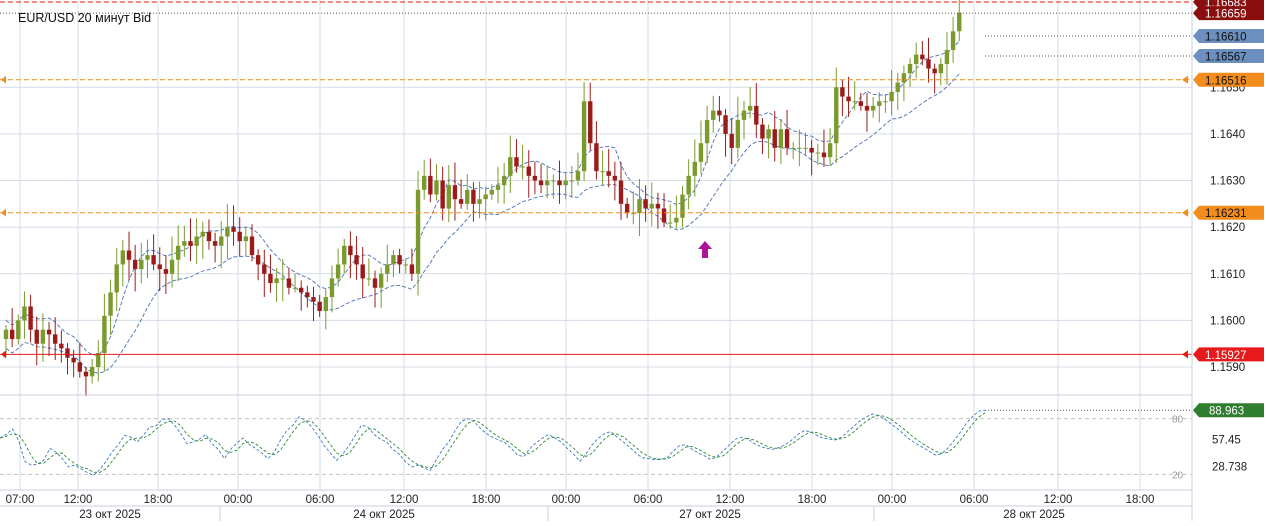 The width and height of the screenshot is (1266, 526). Describe the element at coordinates (1227, 182) in the screenshot. I see `price-tick-label: 1.1630` at that location.